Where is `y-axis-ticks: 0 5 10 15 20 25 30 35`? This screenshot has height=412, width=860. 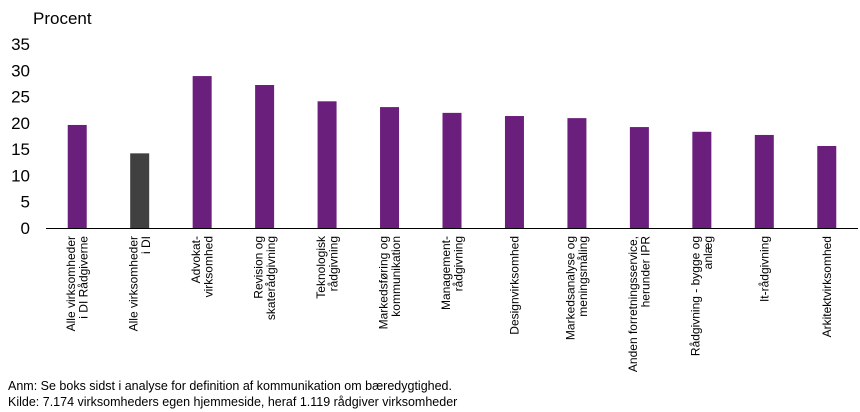
y-axis-ticks: 0 5 10 15 20 25 30 35 is located at coordinates (20, 136).